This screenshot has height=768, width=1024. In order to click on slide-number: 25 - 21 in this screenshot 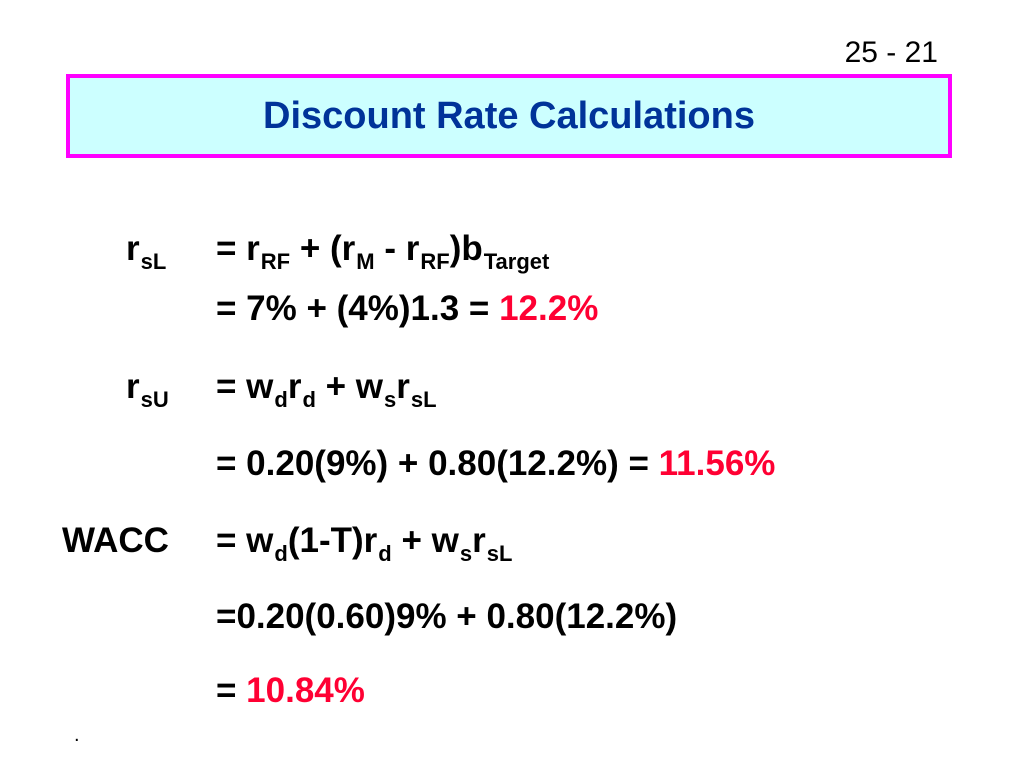, I will do `click(891, 52)`.